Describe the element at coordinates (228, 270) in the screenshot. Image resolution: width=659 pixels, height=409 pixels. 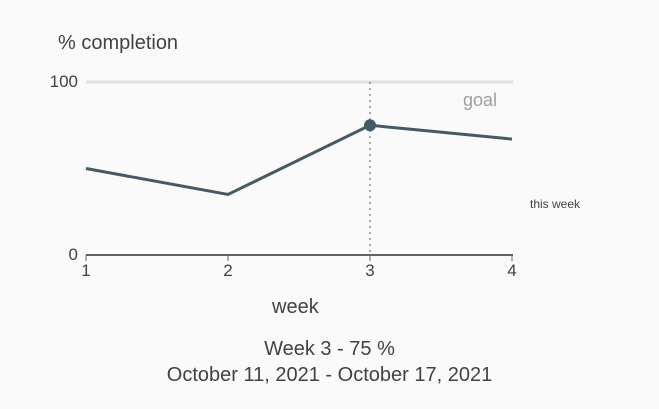
I see `x-tick-2: 2` at that location.